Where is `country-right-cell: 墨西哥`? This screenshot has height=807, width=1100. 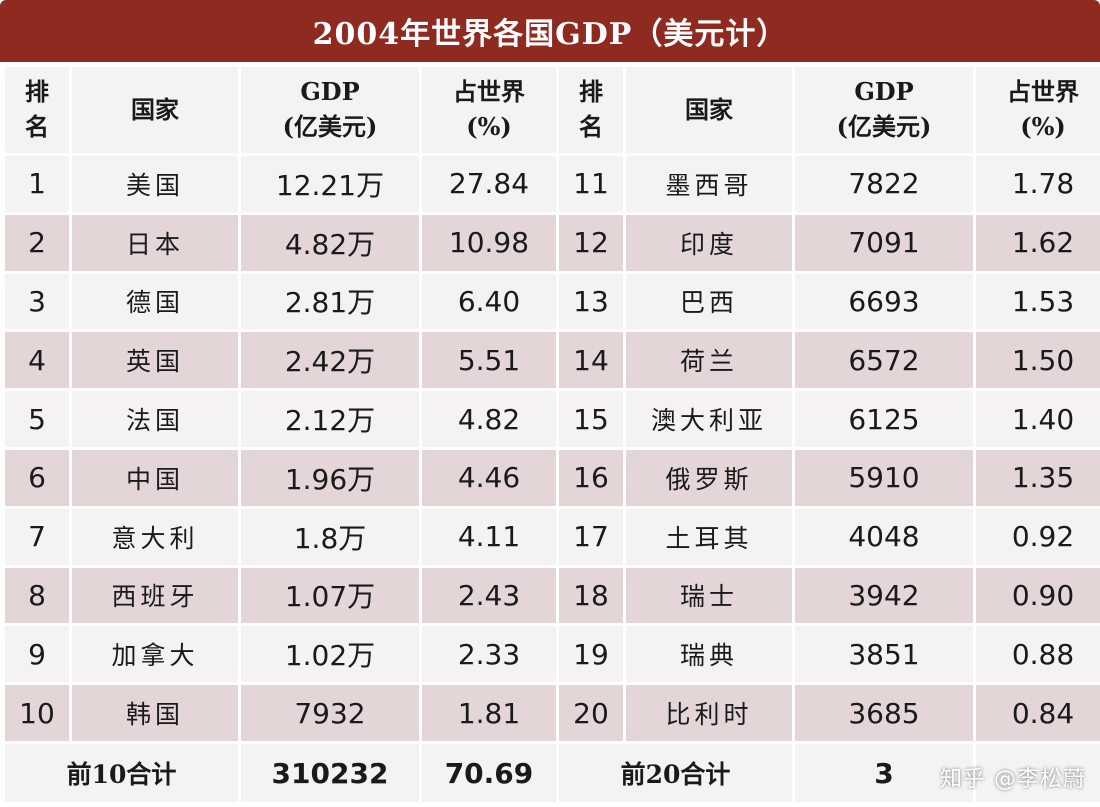 country-right-cell: 墨西哥 is located at coordinates (709, 184).